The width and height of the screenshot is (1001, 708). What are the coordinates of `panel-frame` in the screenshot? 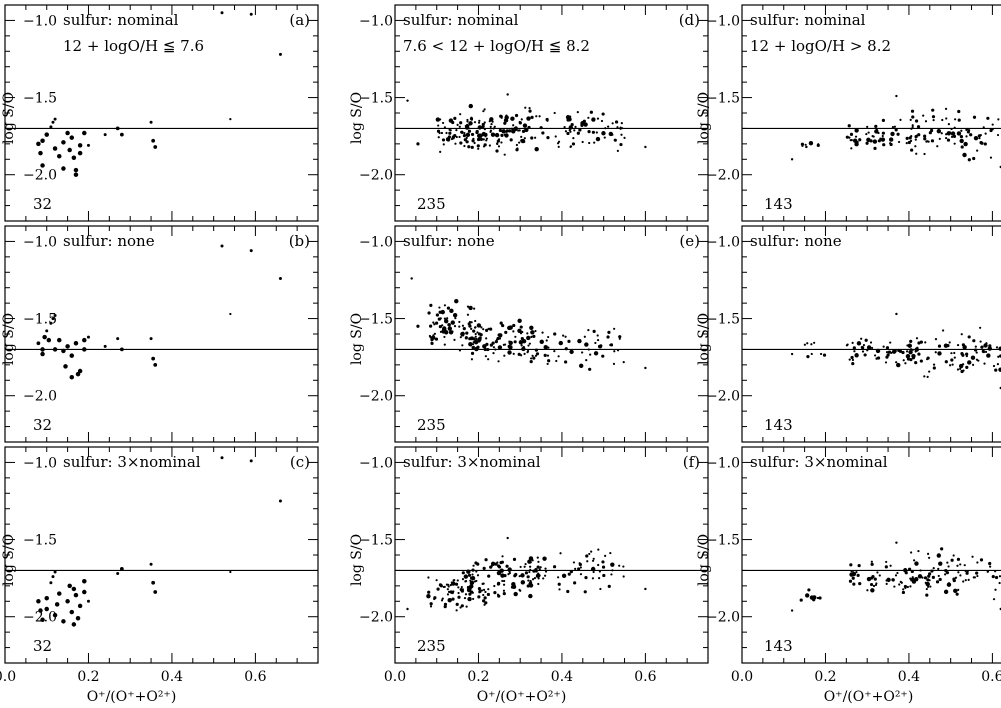 It's located at (551, 334).